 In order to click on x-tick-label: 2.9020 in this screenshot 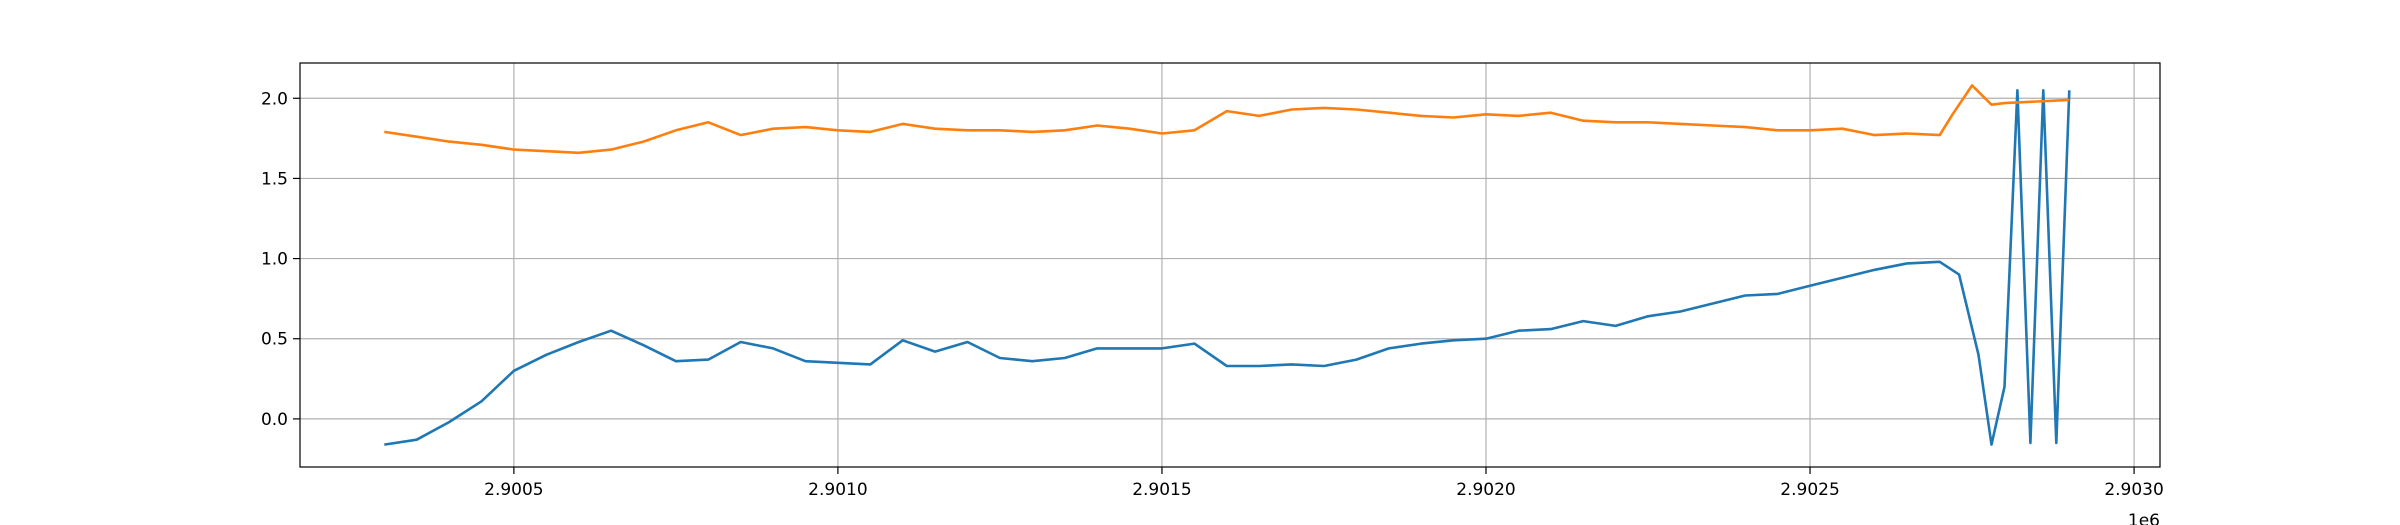, I will do `click(1485, 490)`.